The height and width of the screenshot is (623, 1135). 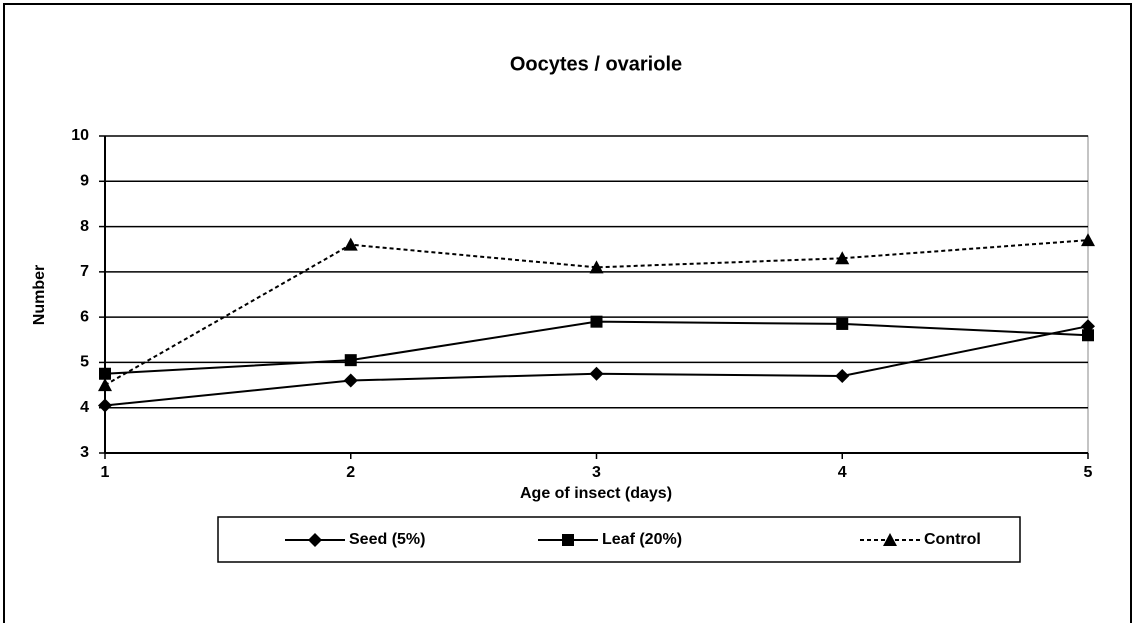 What do you see at coordinates (84, 362) in the screenshot?
I see `y-tick-label: 5` at bounding box center [84, 362].